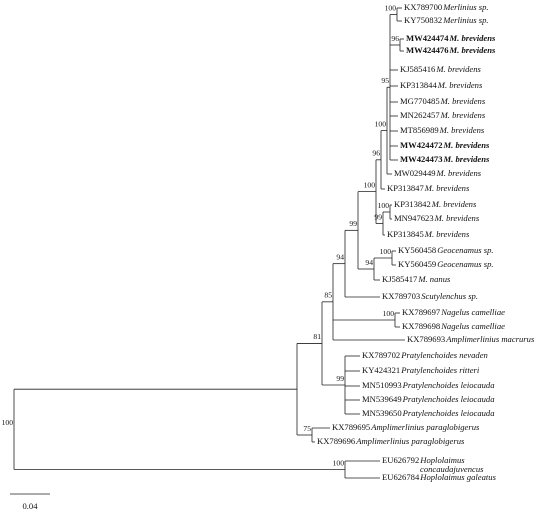  I want to click on taxon-label: KX789703Scutylenchus sp., so click(430, 296).